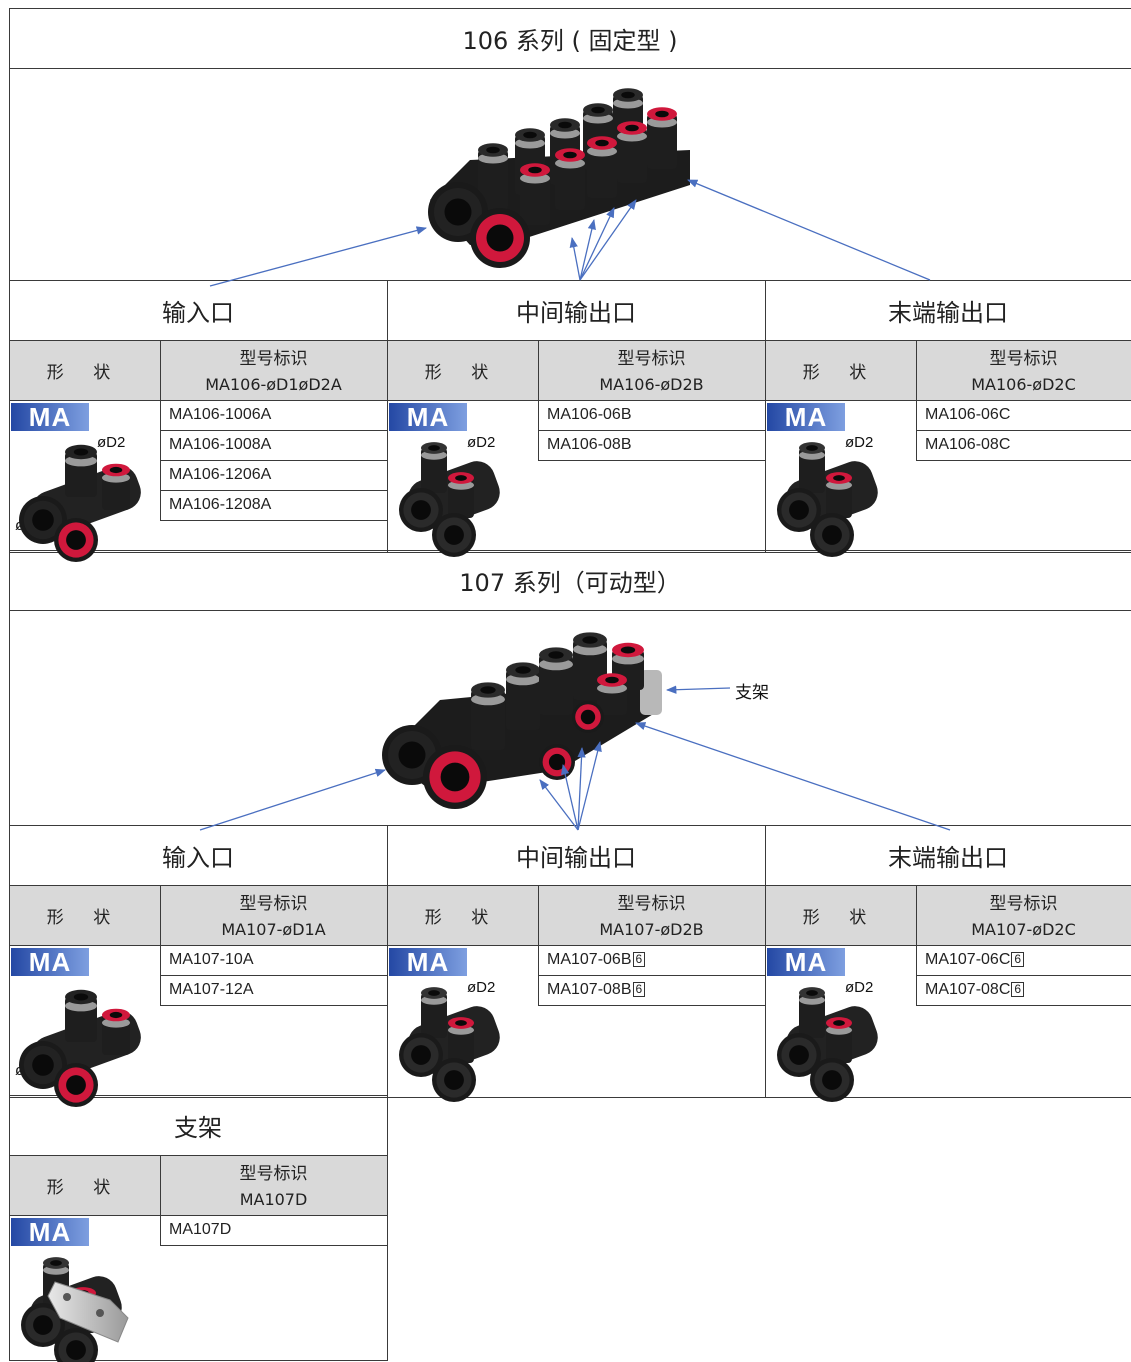  Describe the element at coordinates (273, 1199) in the screenshot. I see `model-pattern: MA107D` at that location.